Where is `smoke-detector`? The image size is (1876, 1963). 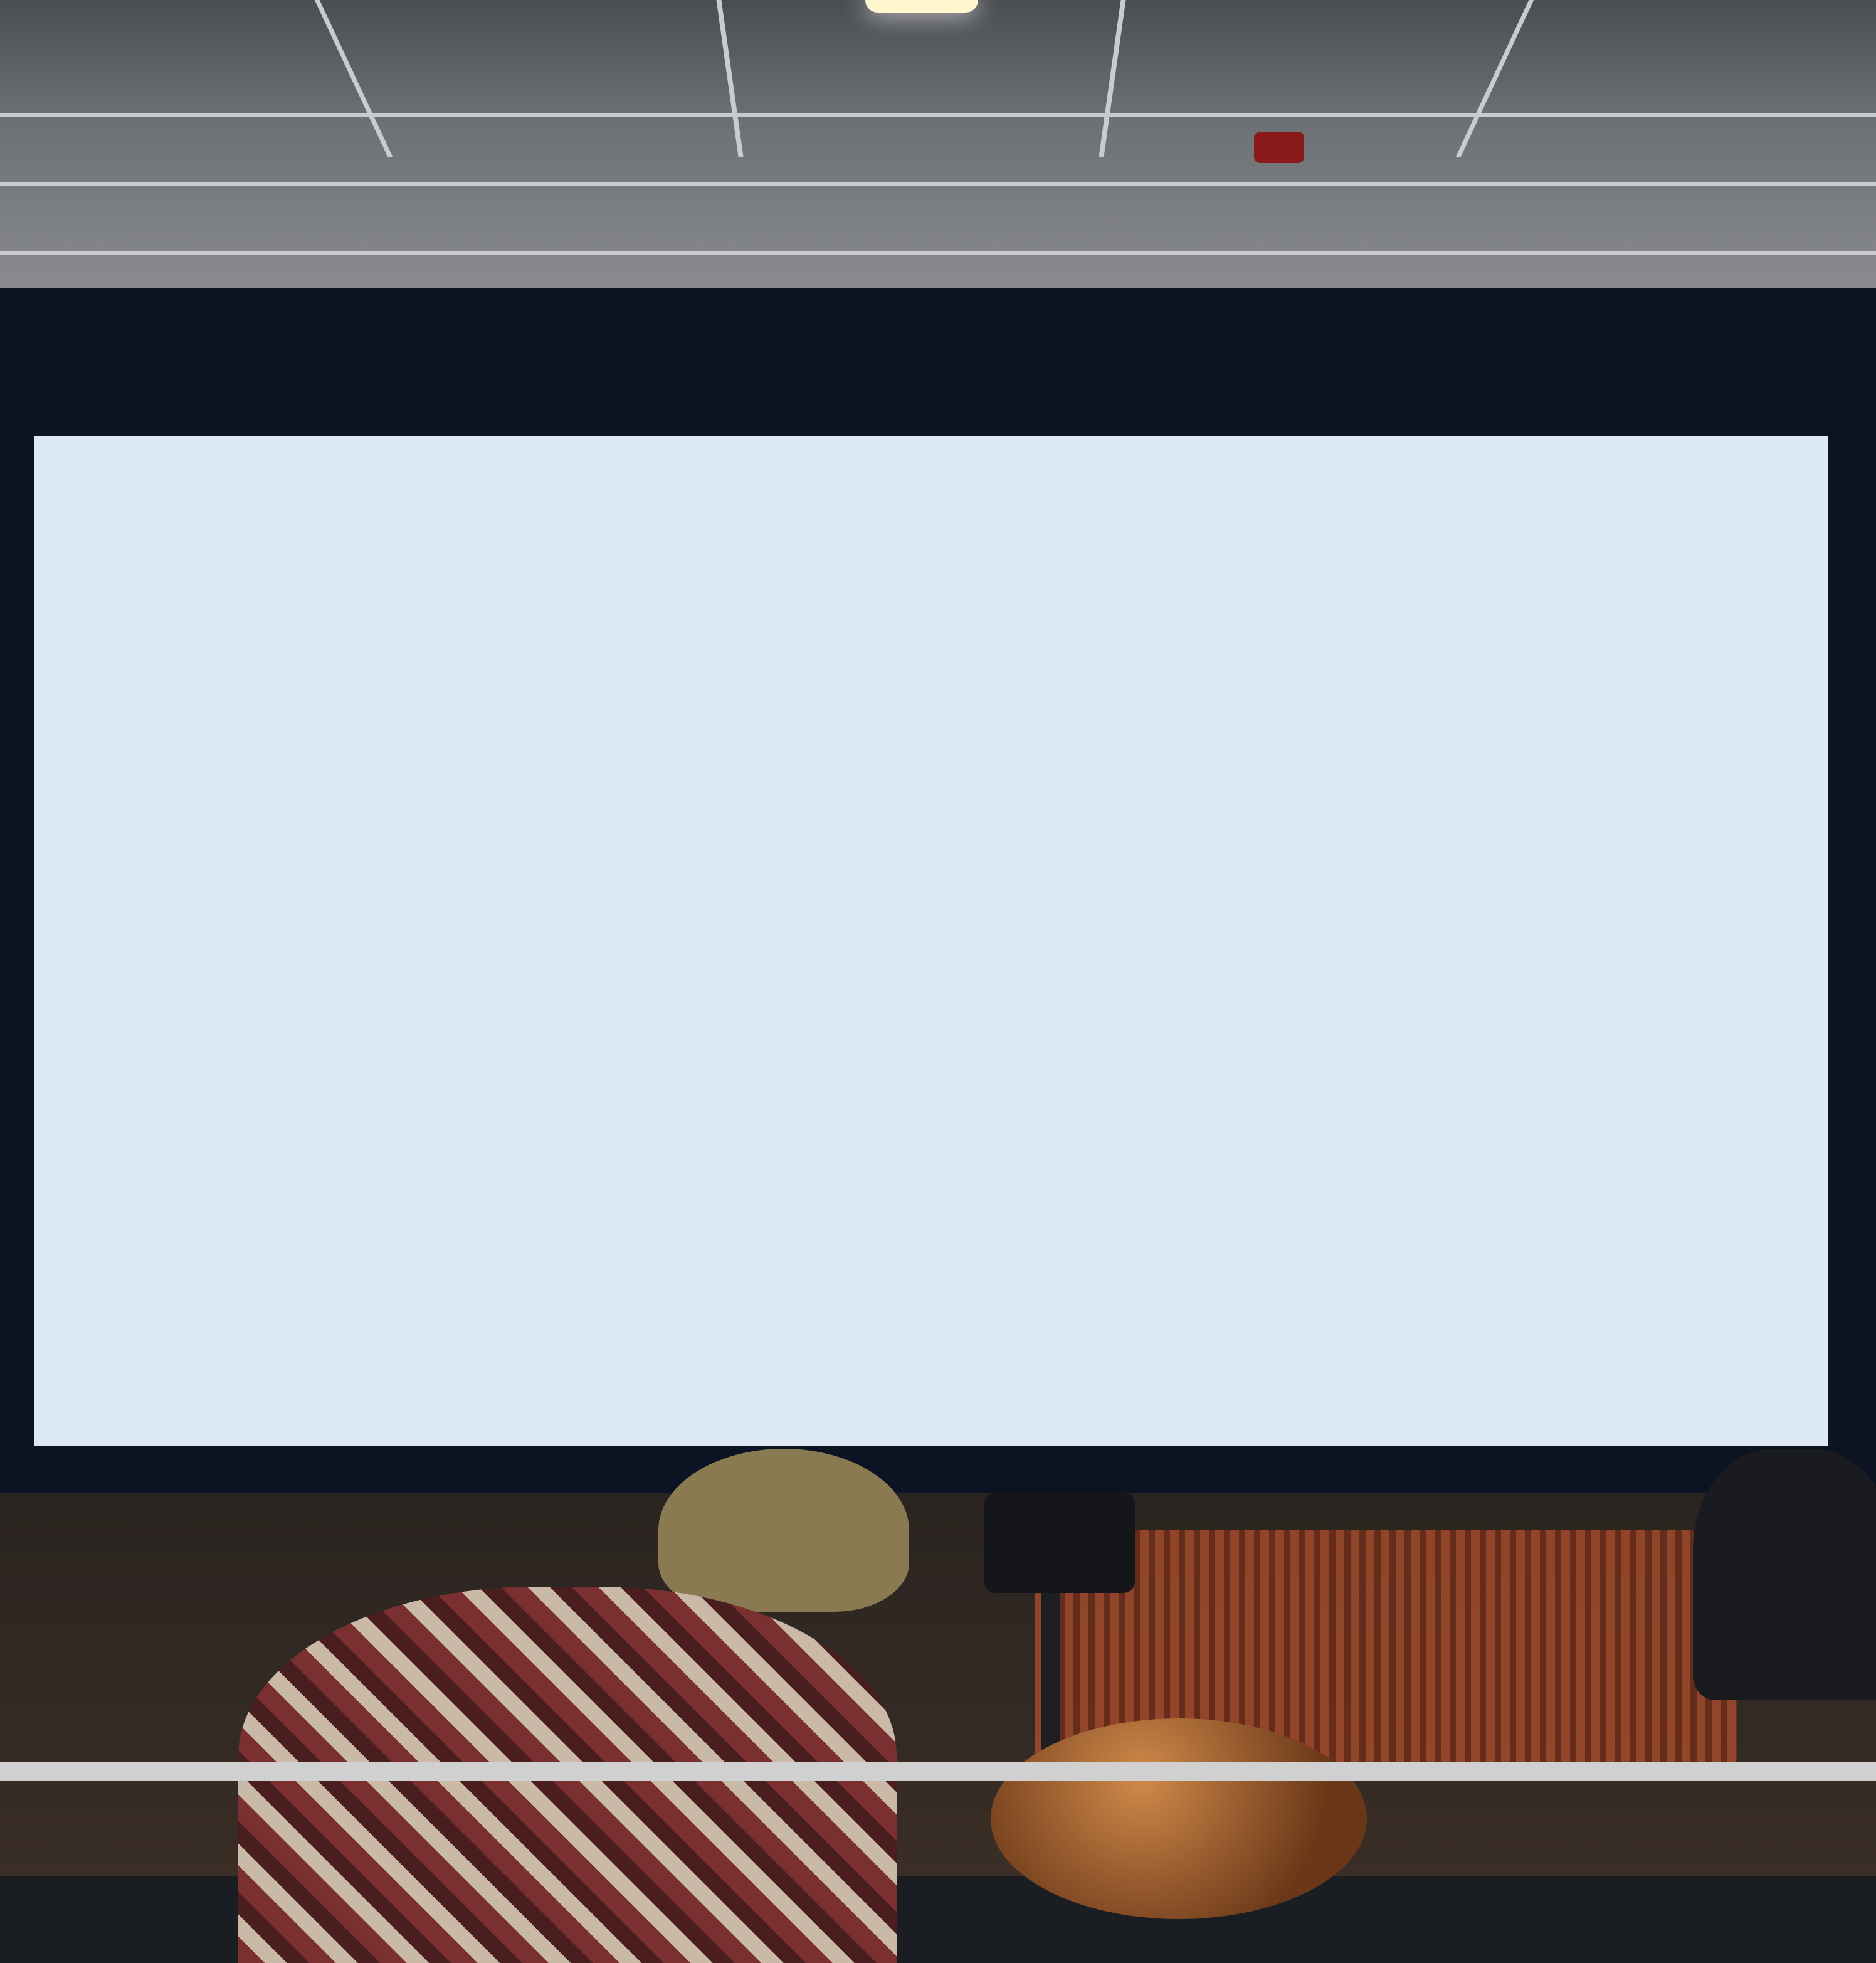 smoke-detector is located at coordinates (1279, 147).